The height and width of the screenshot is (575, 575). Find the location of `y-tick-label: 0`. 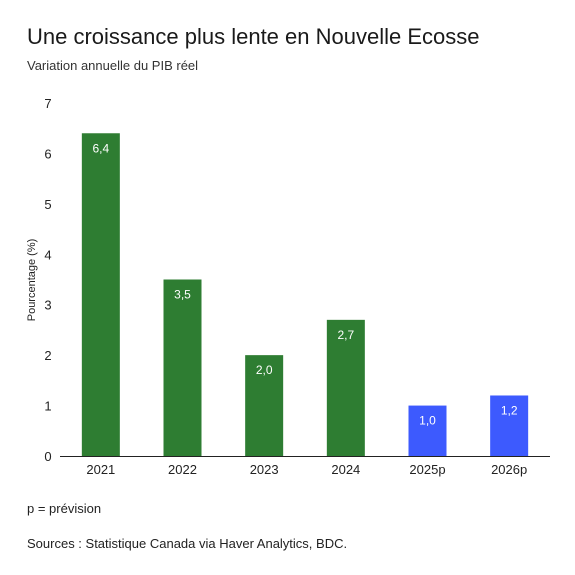

y-tick-label: 0 is located at coordinates (47, 456).